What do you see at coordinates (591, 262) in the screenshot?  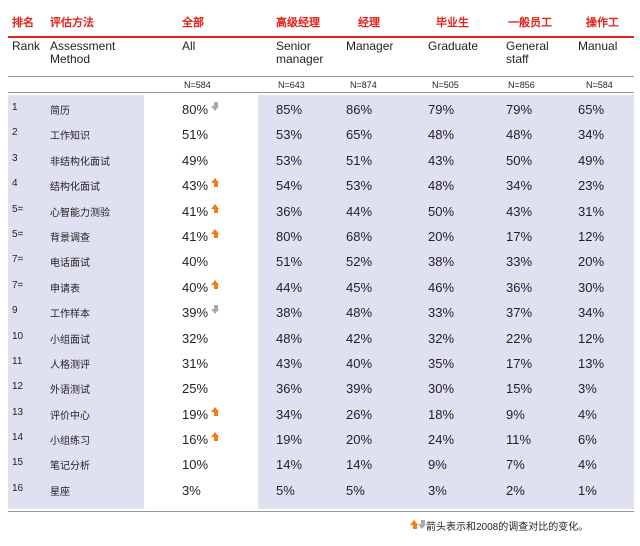 I see `manual-value: 20%` at bounding box center [591, 262].